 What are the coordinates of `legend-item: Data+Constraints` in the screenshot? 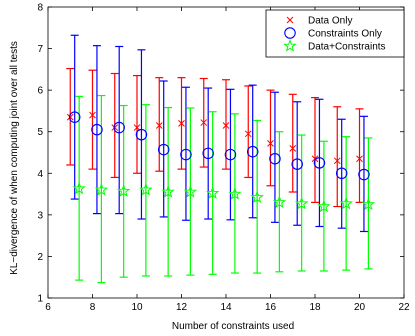 It's located at (334, 45).